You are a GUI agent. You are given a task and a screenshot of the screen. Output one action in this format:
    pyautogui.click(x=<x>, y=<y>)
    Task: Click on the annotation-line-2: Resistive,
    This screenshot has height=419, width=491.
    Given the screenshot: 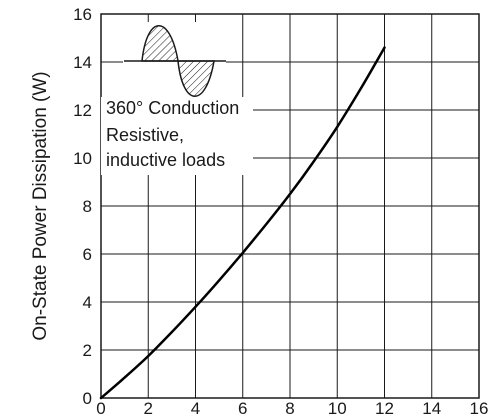 What is the action you would take?
    pyautogui.click(x=145, y=135)
    